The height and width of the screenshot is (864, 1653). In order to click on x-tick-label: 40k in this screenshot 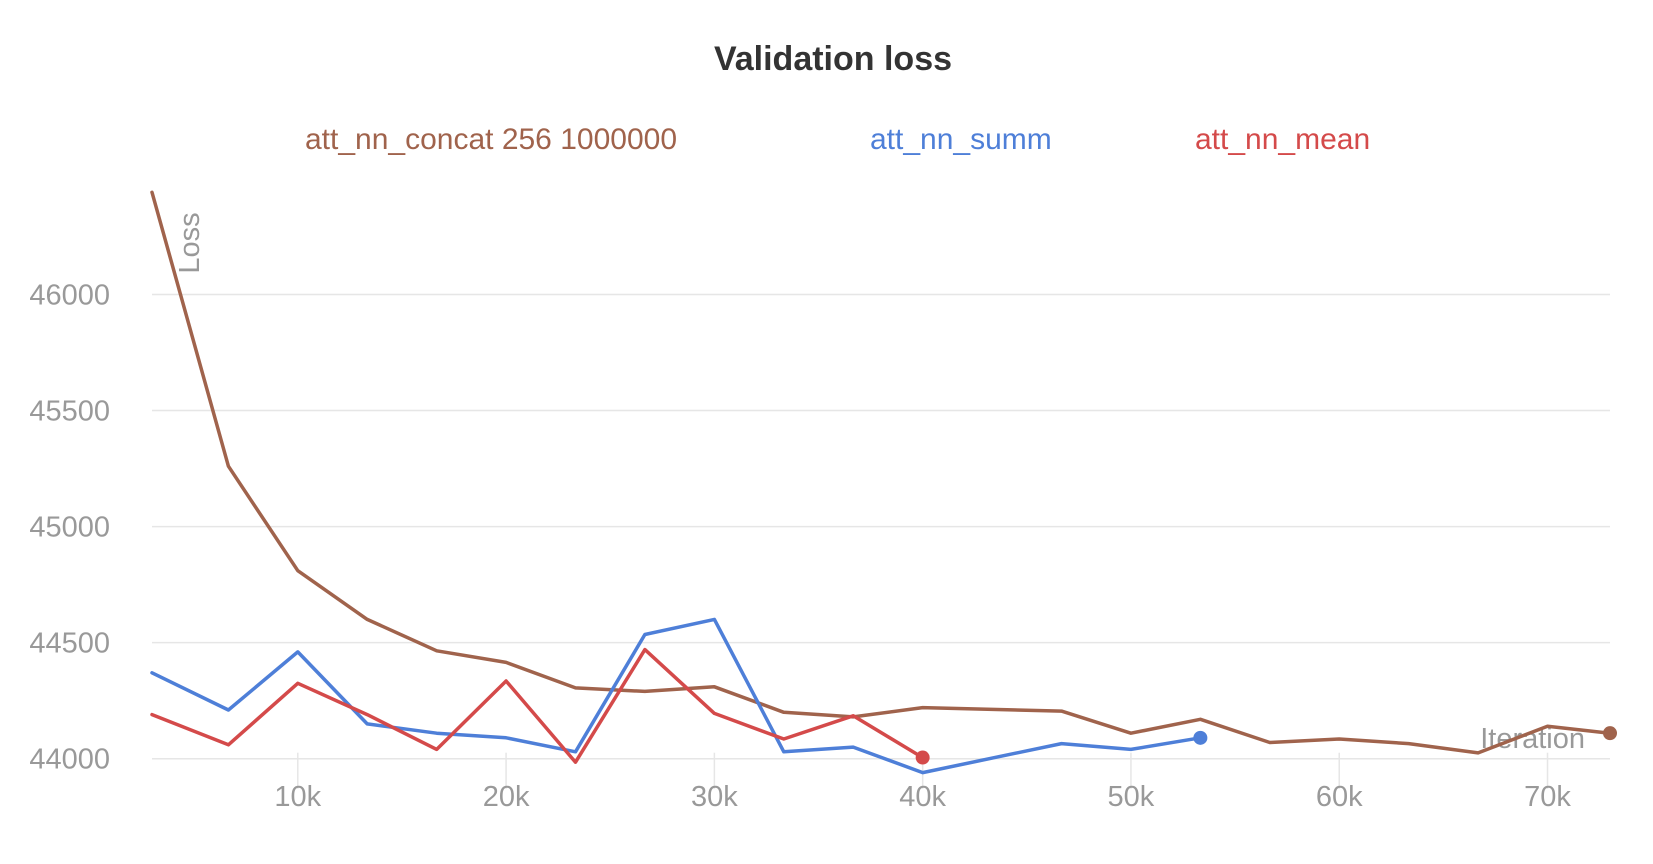, I will do `click(922, 797)`.